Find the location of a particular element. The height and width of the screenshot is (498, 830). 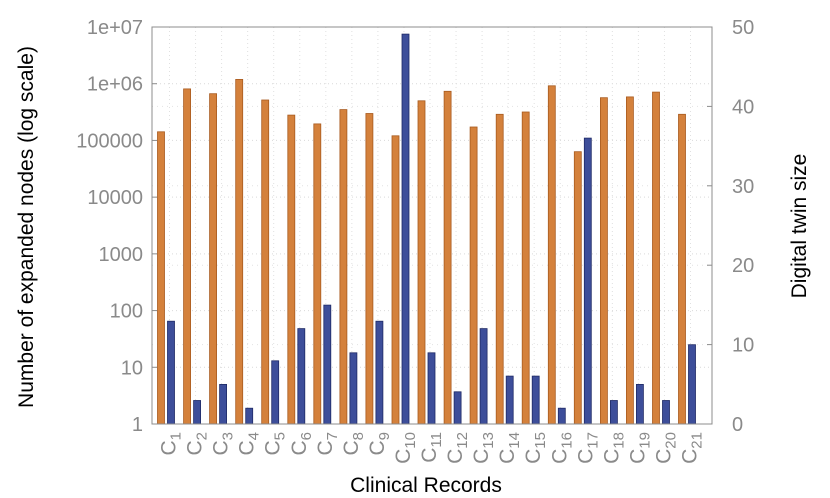

left-tick-label: 10 is located at coordinates (132, 368).